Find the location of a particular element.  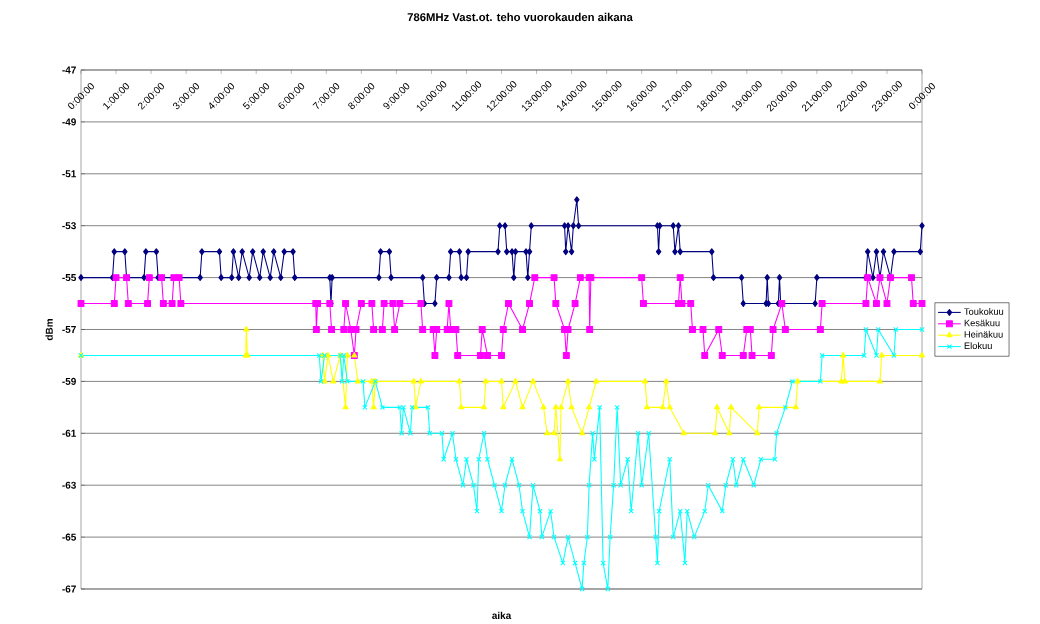

y-tick-label: -49 is located at coordinates (69, 122).